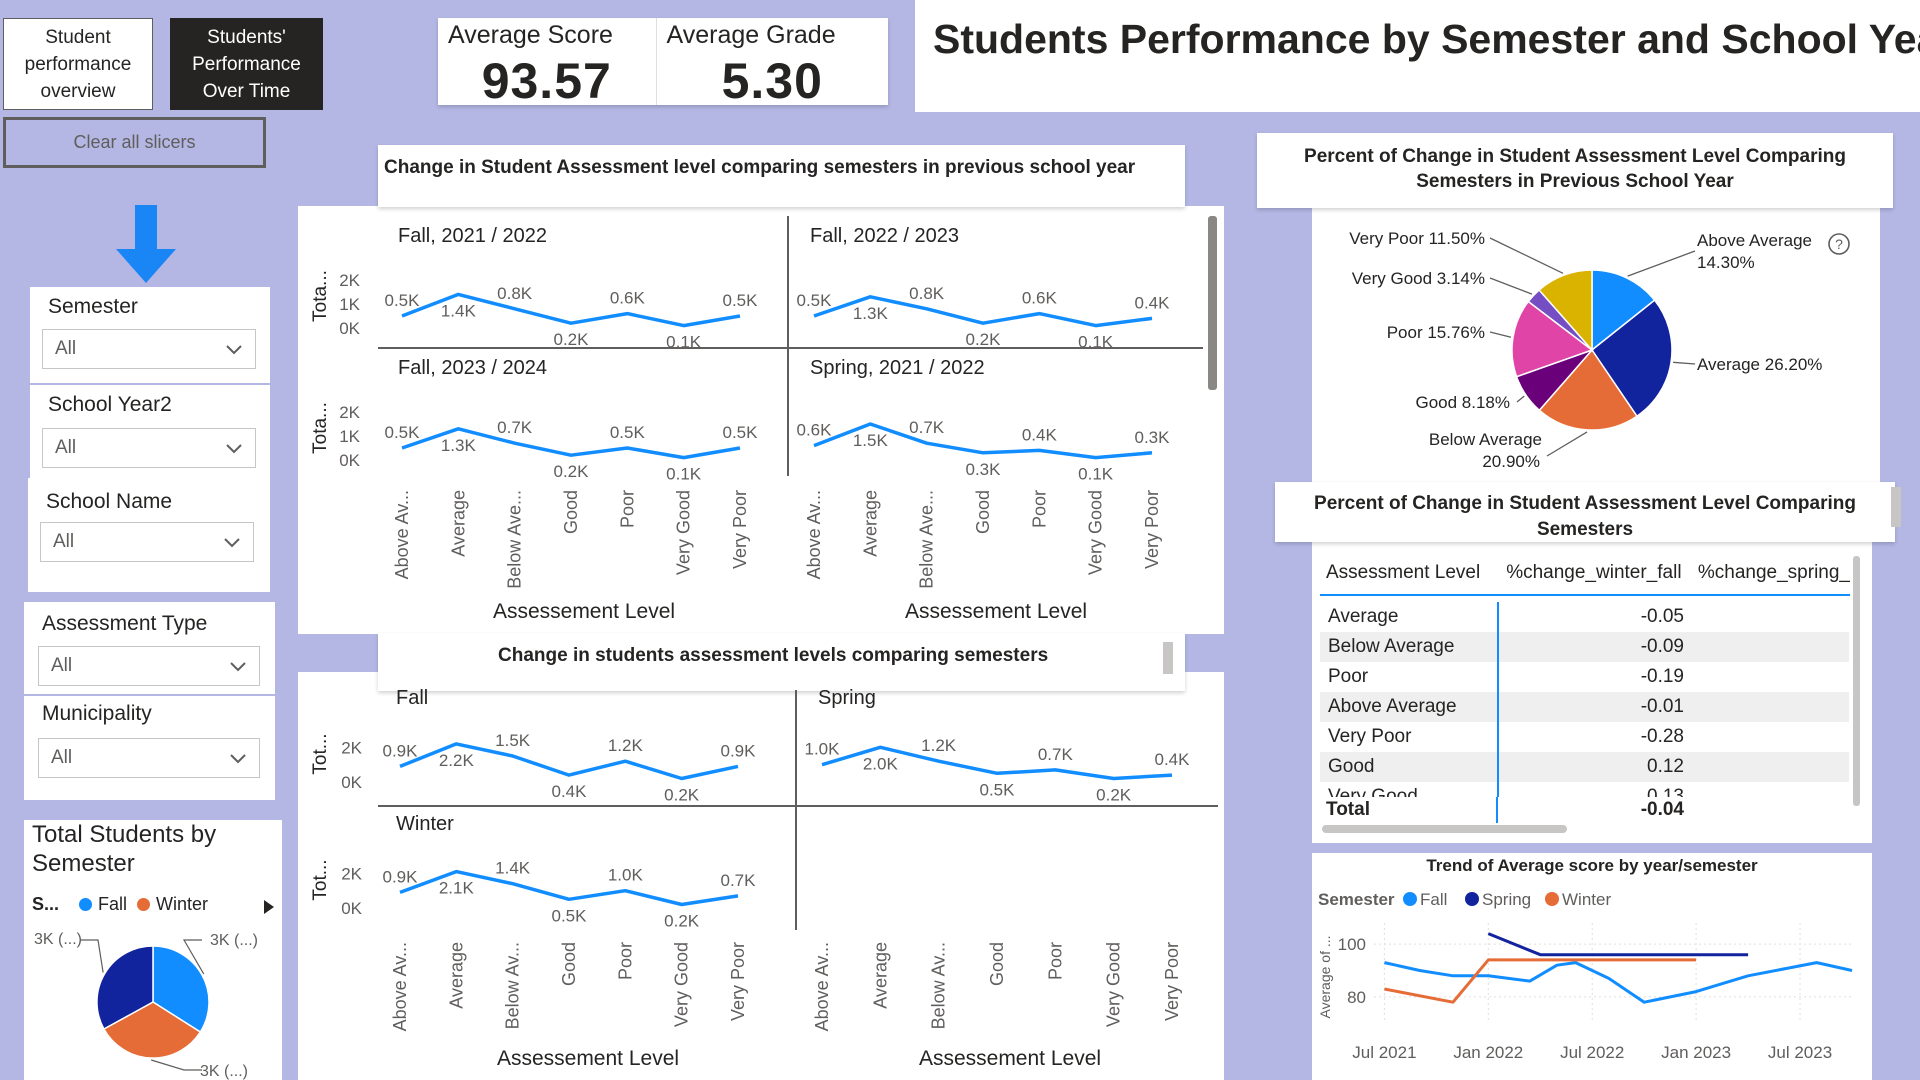 The width and height of the screenshot is (1920, 1080). Describe the element at coordinates (459, 310) in the screenshot. I see `data-label: 1.4K` at that location.